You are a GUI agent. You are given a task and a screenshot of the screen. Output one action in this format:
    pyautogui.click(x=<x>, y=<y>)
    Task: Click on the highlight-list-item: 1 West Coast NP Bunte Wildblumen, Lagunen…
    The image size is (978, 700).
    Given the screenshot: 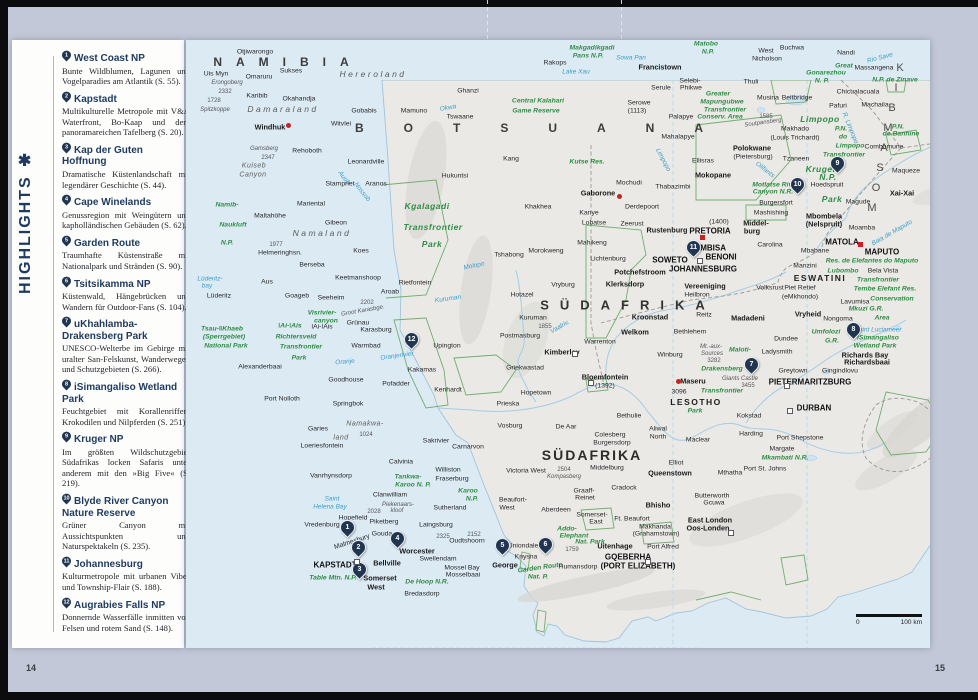 What is the action you would take?
    pyautogui.click(x=125, y=67)
    